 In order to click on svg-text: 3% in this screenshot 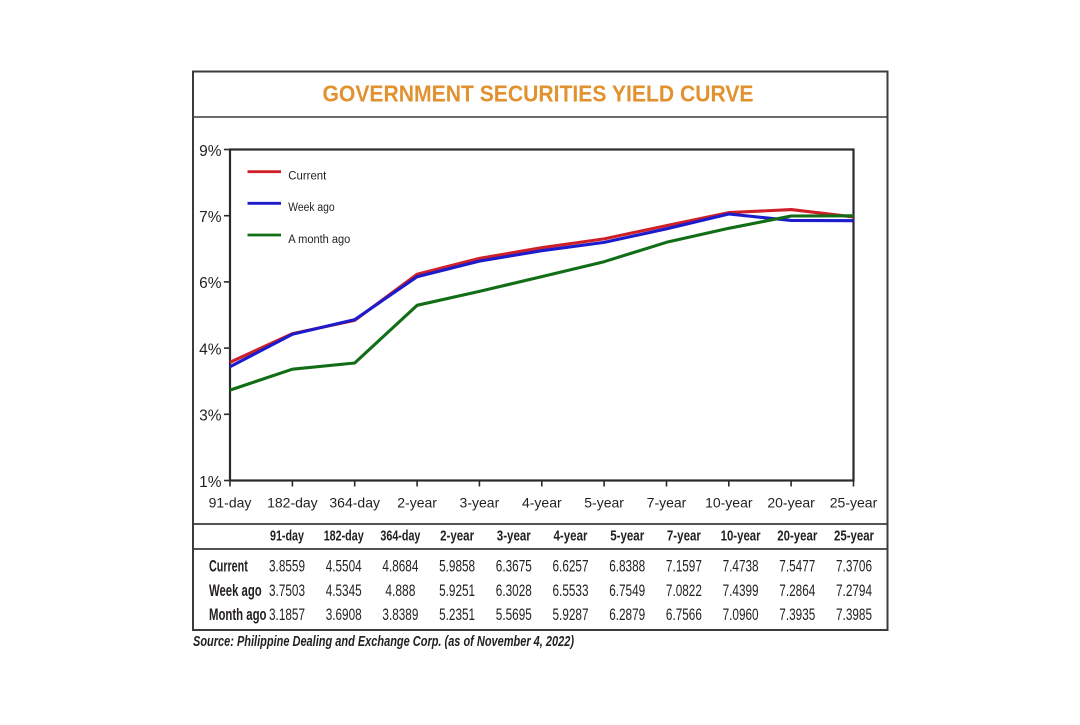, I will do `click(210, 416)`.